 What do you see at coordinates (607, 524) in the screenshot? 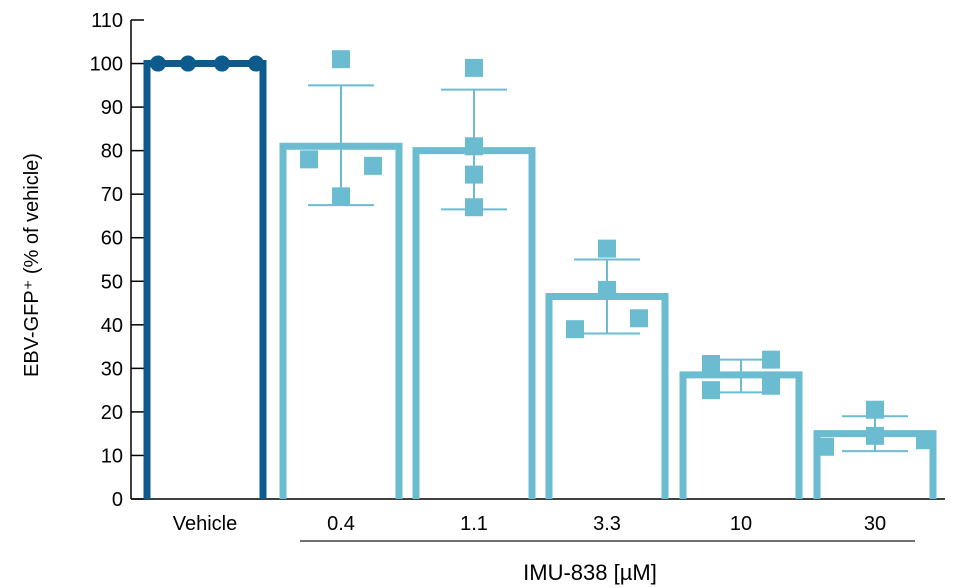
I see `x-tick-label: 3.3` at bounding box center [607, 524].